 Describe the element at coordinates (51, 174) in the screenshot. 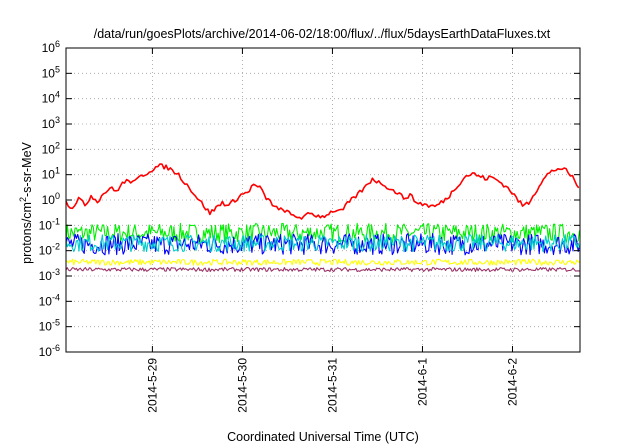

I see `y-tick-label: 10¹` at that location.